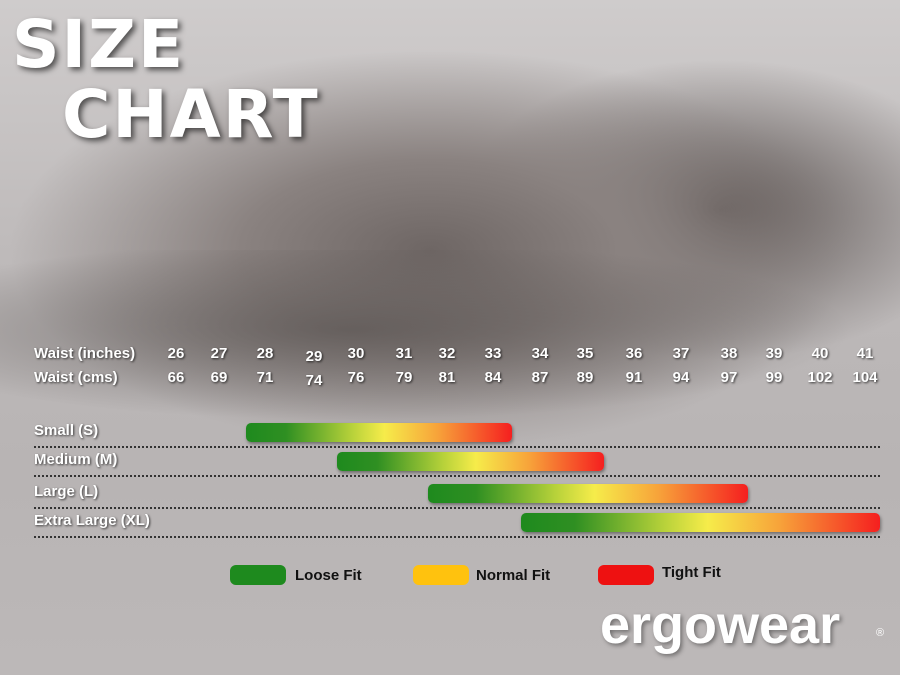 The image size is (900, 675). I want to click on waist-cms-value: 76, so click(356, 377).